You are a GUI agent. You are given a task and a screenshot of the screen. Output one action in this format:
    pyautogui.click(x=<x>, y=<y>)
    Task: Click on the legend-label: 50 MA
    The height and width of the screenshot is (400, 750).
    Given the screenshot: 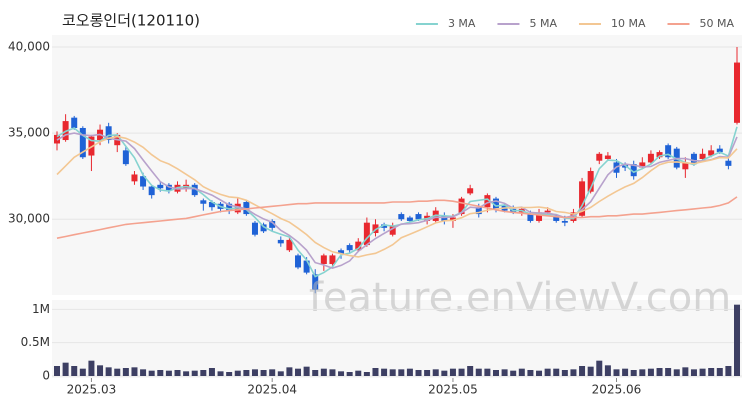 What is the action you would take?
    pyautogui.click(x=716, y=23)
    